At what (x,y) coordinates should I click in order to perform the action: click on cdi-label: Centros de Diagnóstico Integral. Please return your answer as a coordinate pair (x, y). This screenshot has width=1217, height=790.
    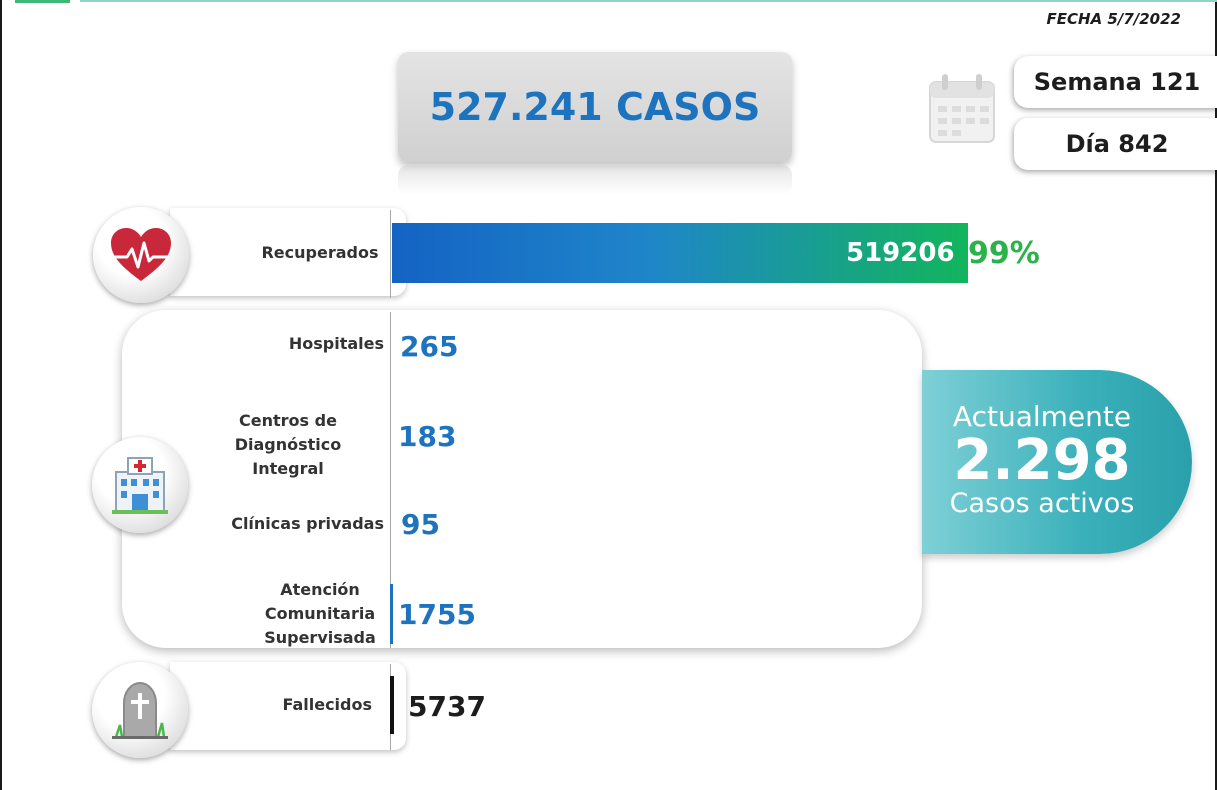
    Looking at the image, I should click on (288, 445).